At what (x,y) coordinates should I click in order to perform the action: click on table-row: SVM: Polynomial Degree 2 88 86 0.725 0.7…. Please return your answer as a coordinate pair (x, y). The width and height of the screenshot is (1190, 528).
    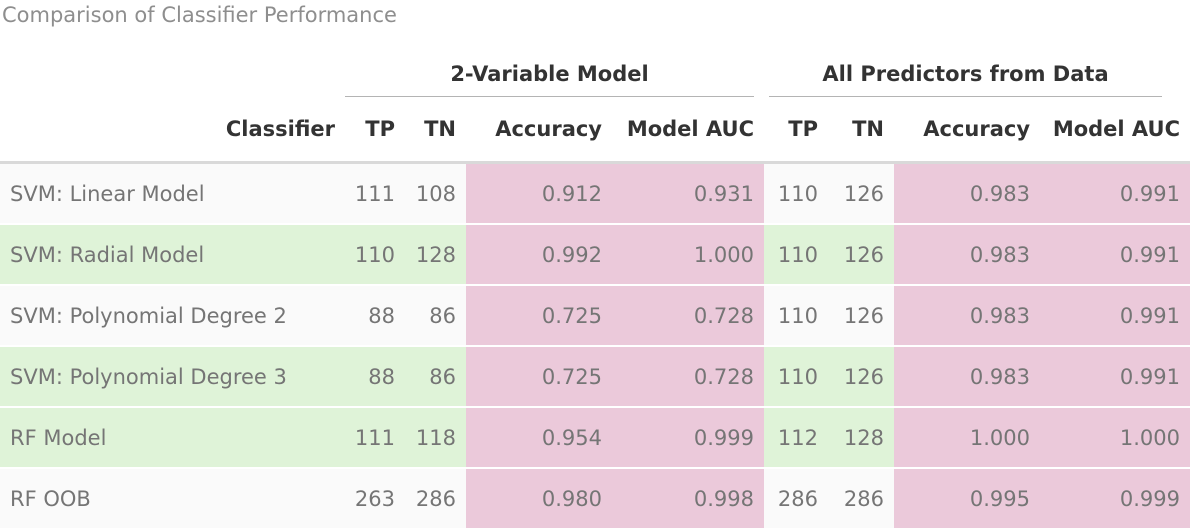
    Looking at the image, I should click on (595, 315).